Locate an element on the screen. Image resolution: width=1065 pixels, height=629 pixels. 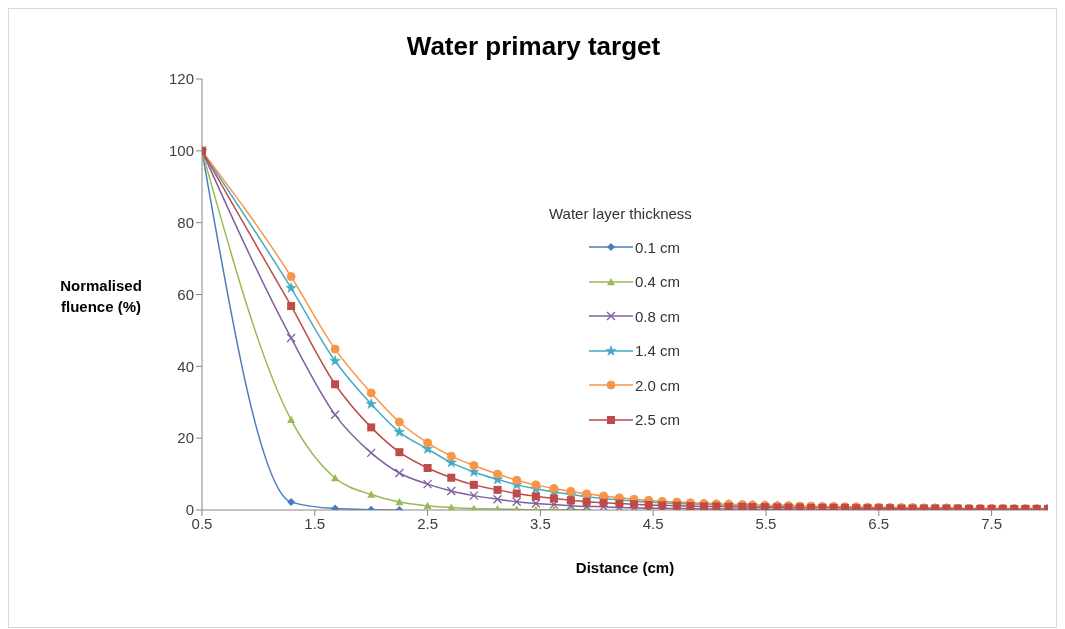
x-axis-title: Distance (cm) is located at coordinates (625, 567).